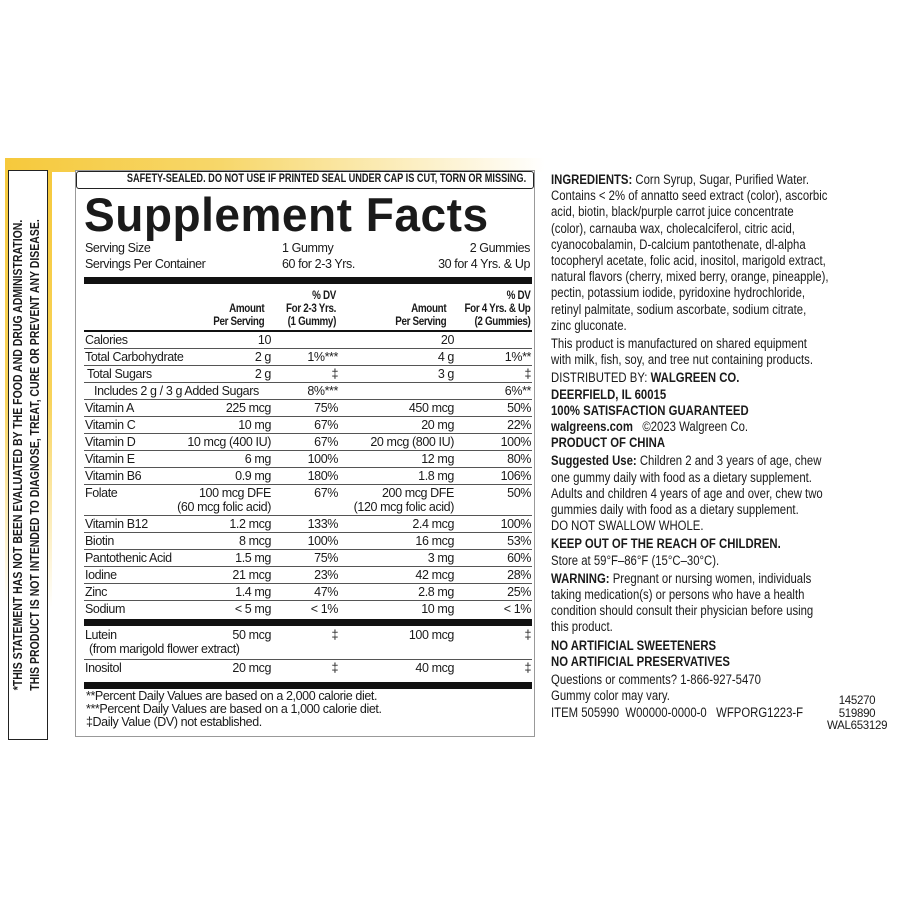 The width and height of the screenshot is (900, 900). Describe the element at coordinates (324, 295) in the screenshot. I see `dv-header-1-line: % DV` at that location.